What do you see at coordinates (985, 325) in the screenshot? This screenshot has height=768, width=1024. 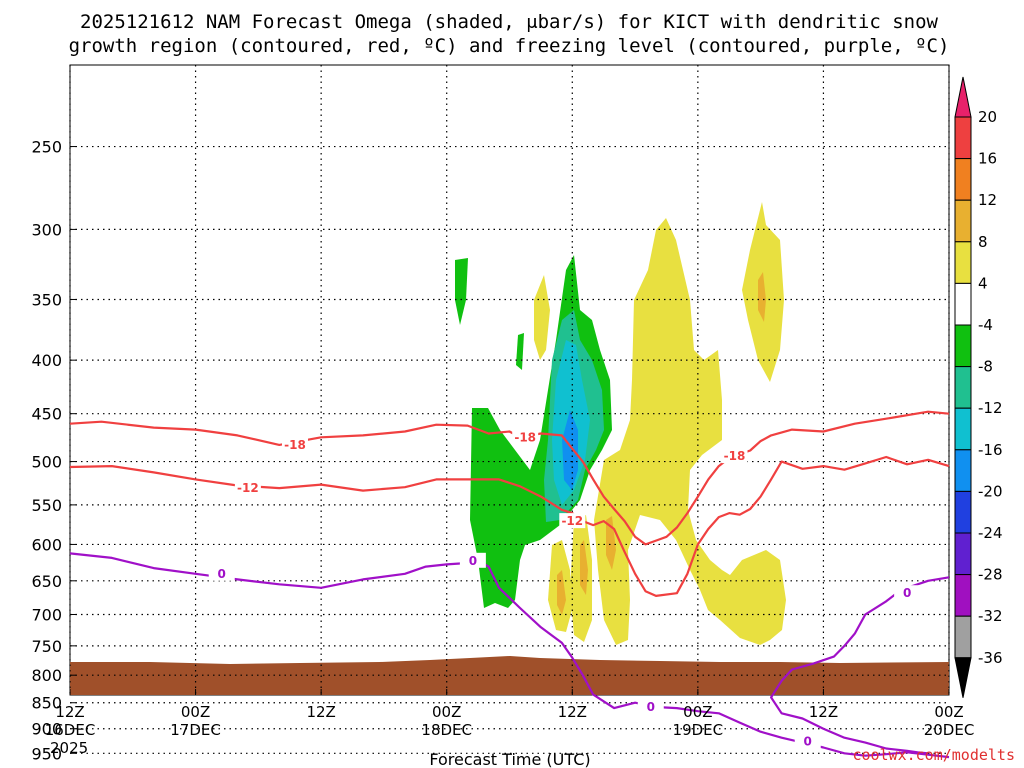 I see `colorbar-label: -4` at bounding box center [985, 325].